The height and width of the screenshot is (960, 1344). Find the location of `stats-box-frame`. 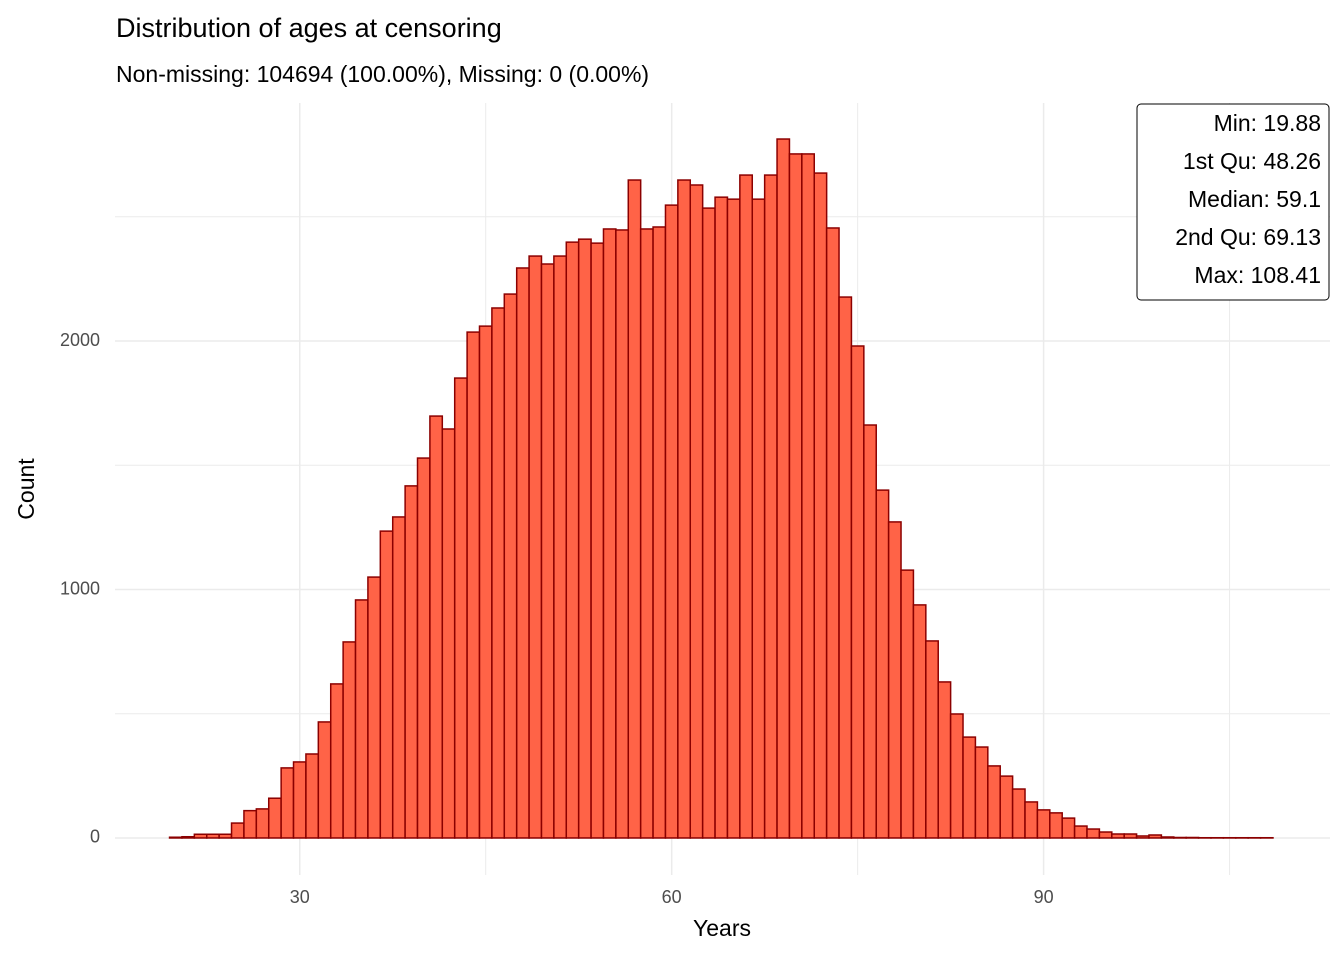

stats-box-frame is located at coordinates (1233, 202).